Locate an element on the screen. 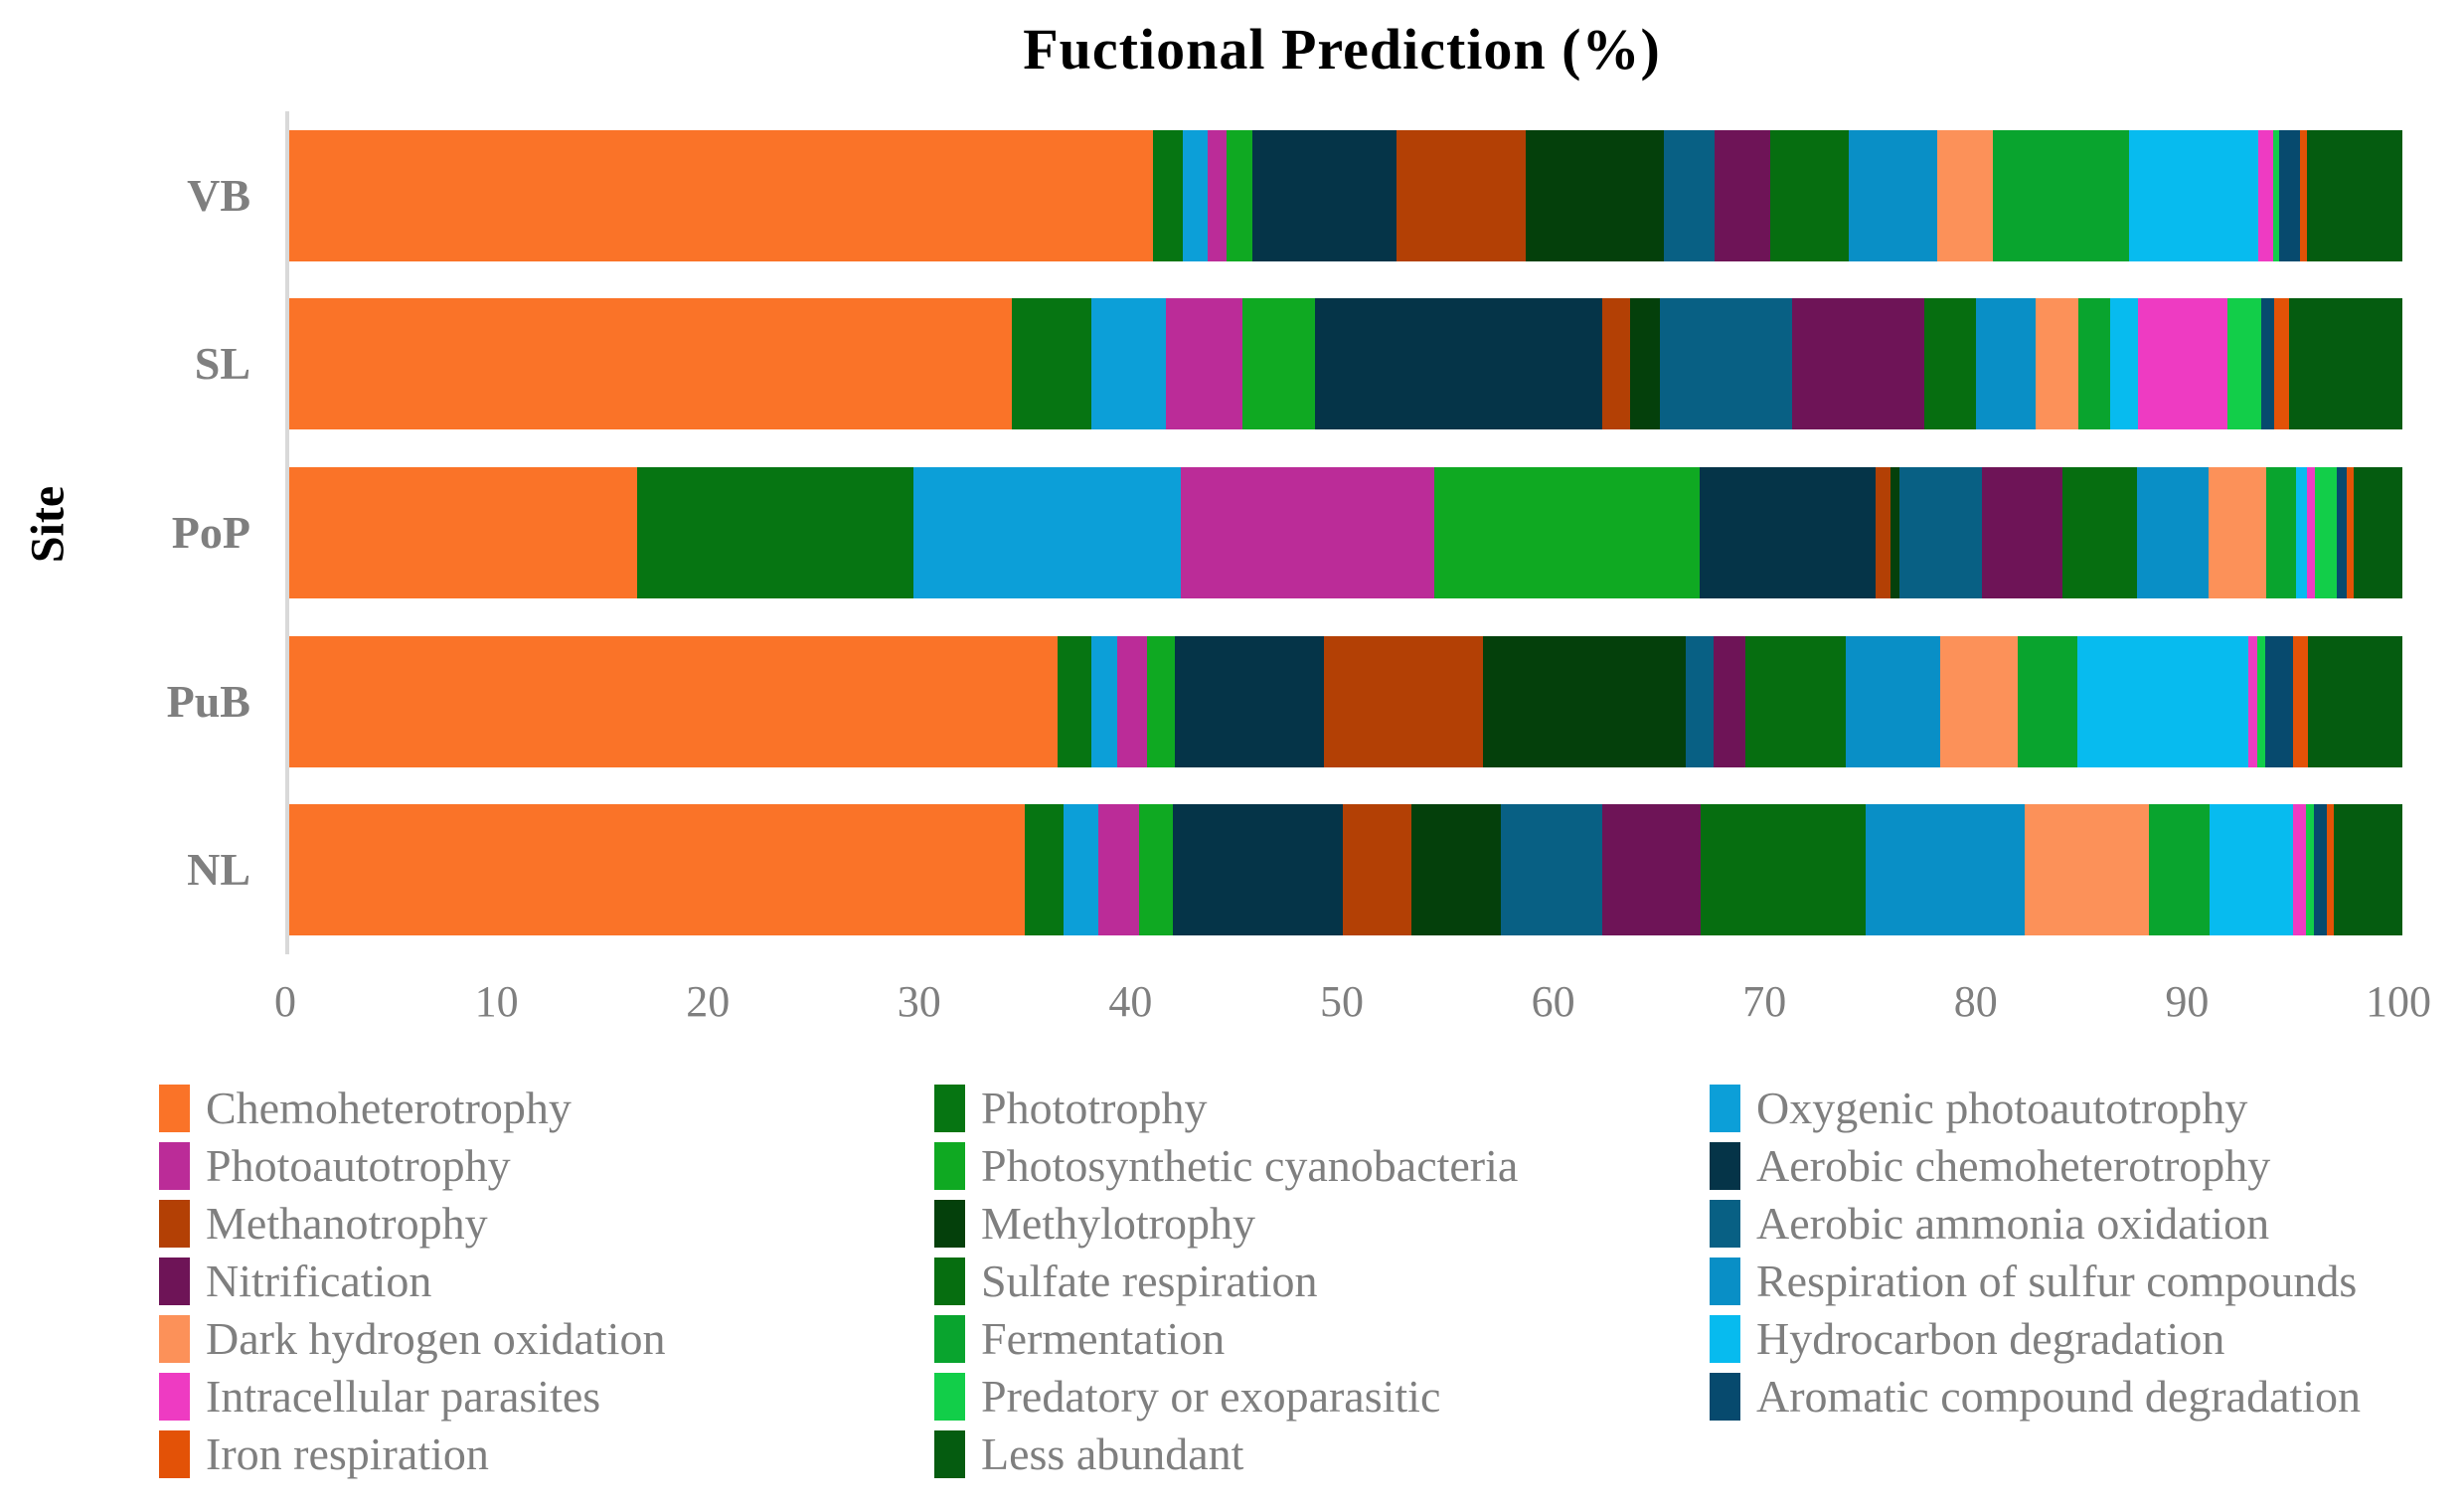 The height and width of the screenshot is (1510, 2464). legend-item-methylotrophy: Methylotrophy is located at coordinates (1226, 1224).